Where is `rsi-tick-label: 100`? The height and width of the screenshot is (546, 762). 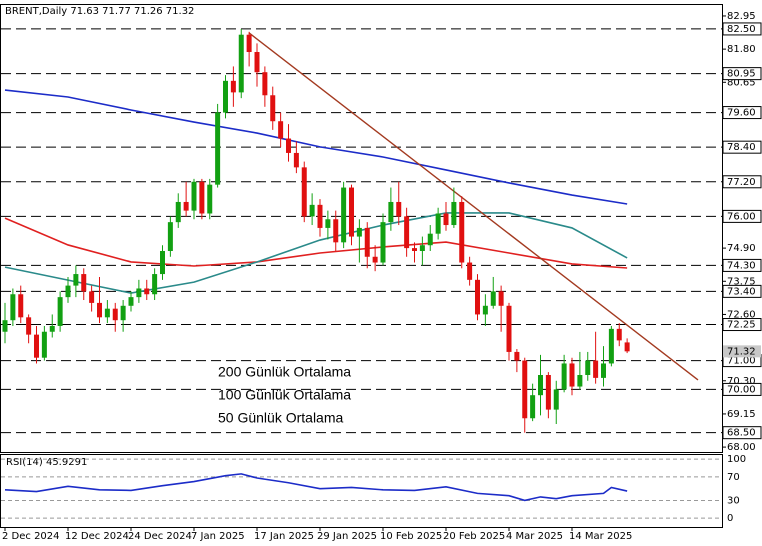
rsi-tick-label: 100 is located at coordinates (736, 459).